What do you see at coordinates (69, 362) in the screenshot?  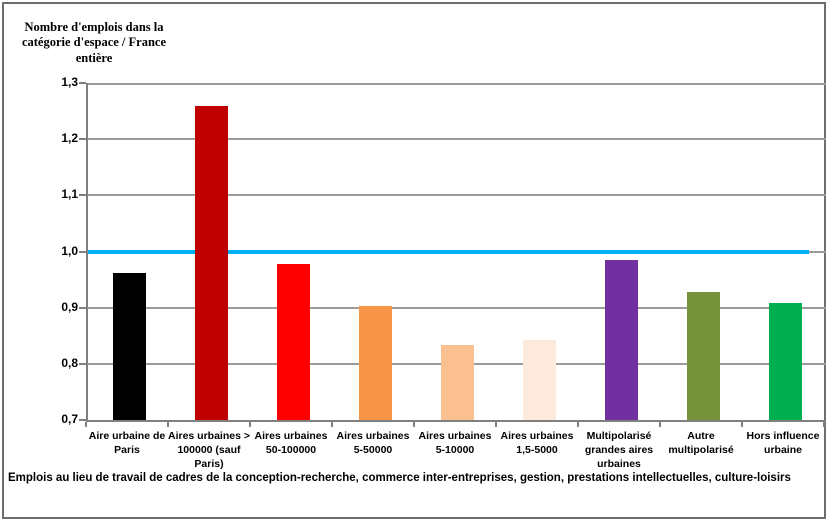 I see `y-tick-label: 0,8` at bounding box center [69, 362].